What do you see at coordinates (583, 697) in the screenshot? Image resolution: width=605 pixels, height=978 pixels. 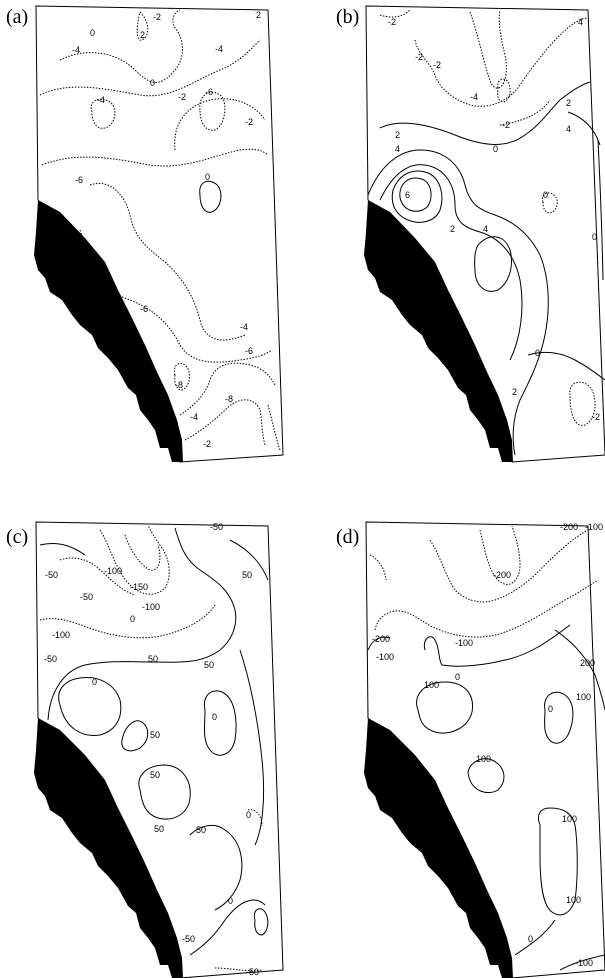 I see `contour-label-d-11: 100` at bounding box center [583, 697].